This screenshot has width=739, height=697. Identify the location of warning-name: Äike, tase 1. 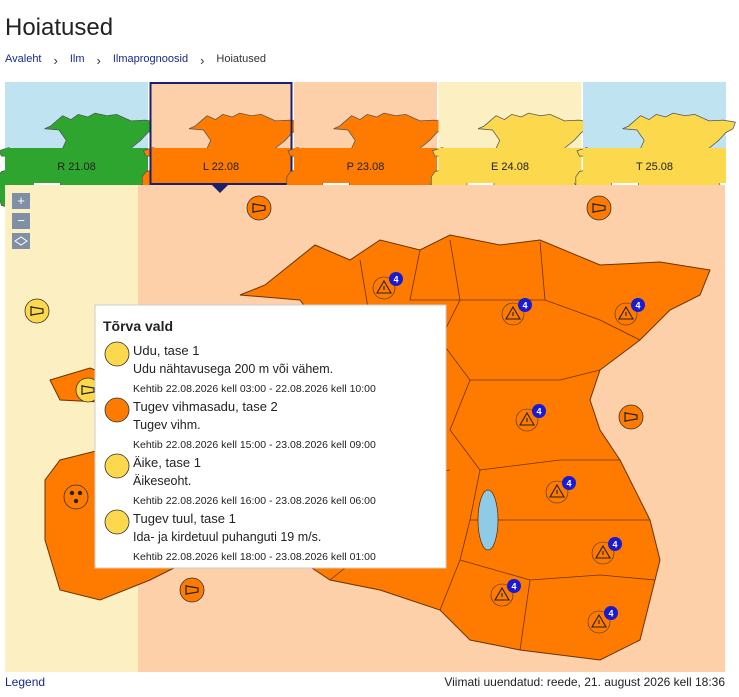
(167, 462).